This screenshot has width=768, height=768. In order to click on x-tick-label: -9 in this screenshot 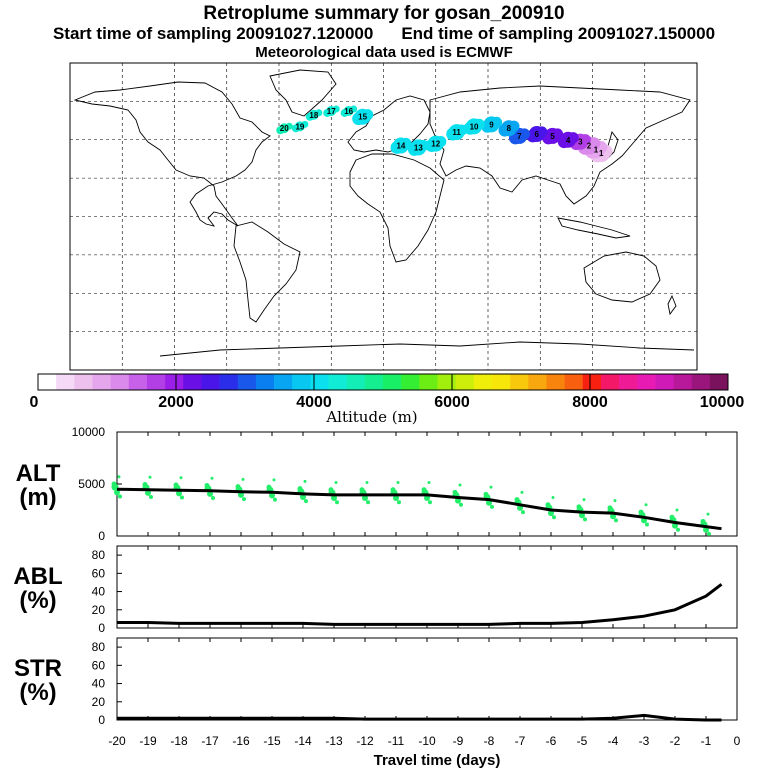, I will do `click(458, 741)`.